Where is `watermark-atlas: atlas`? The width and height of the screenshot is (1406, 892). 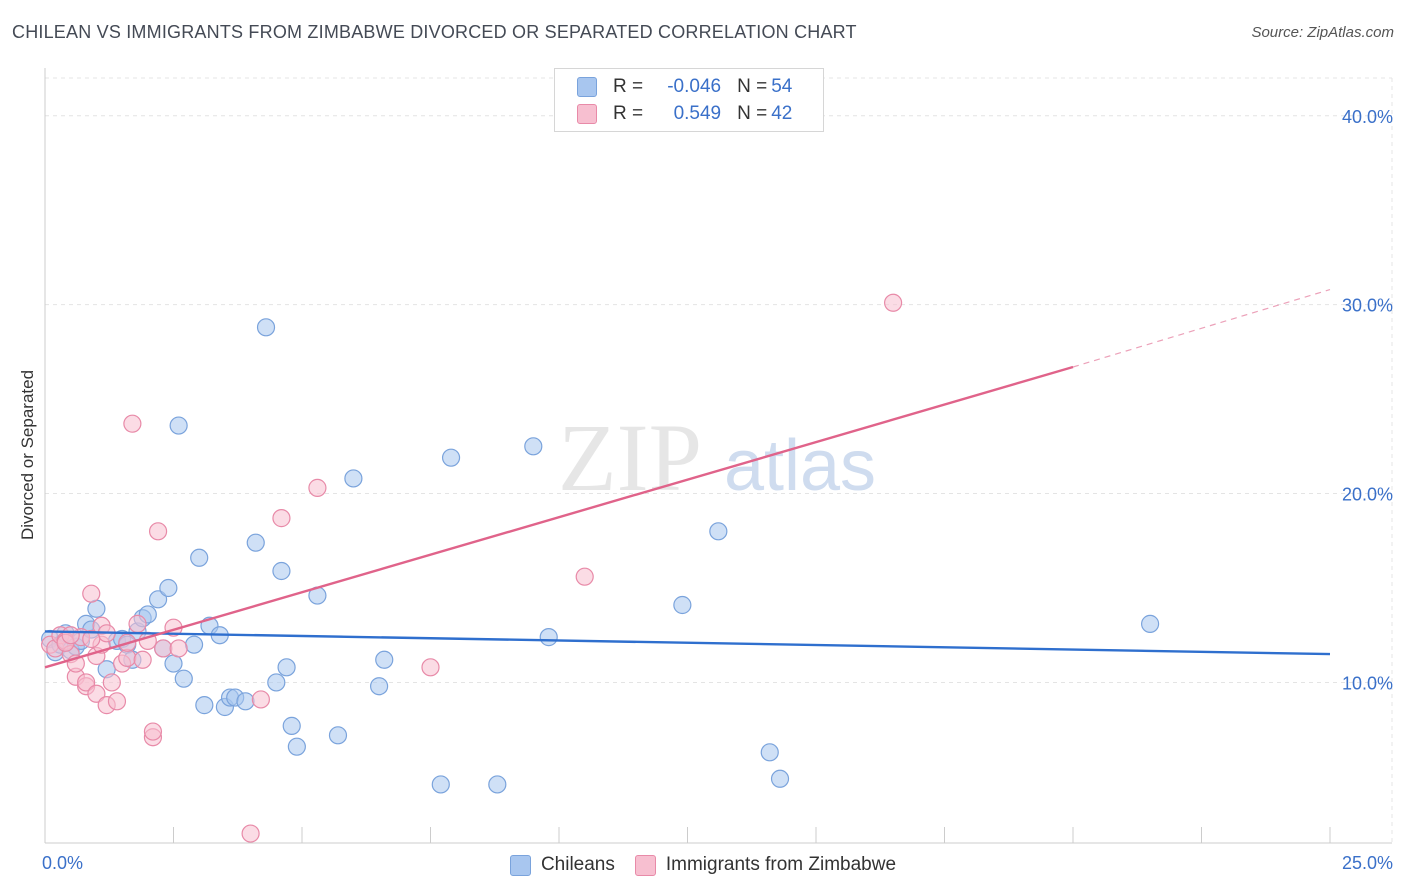
watermark-atlas: atlas is located at coordinates (800, 466).